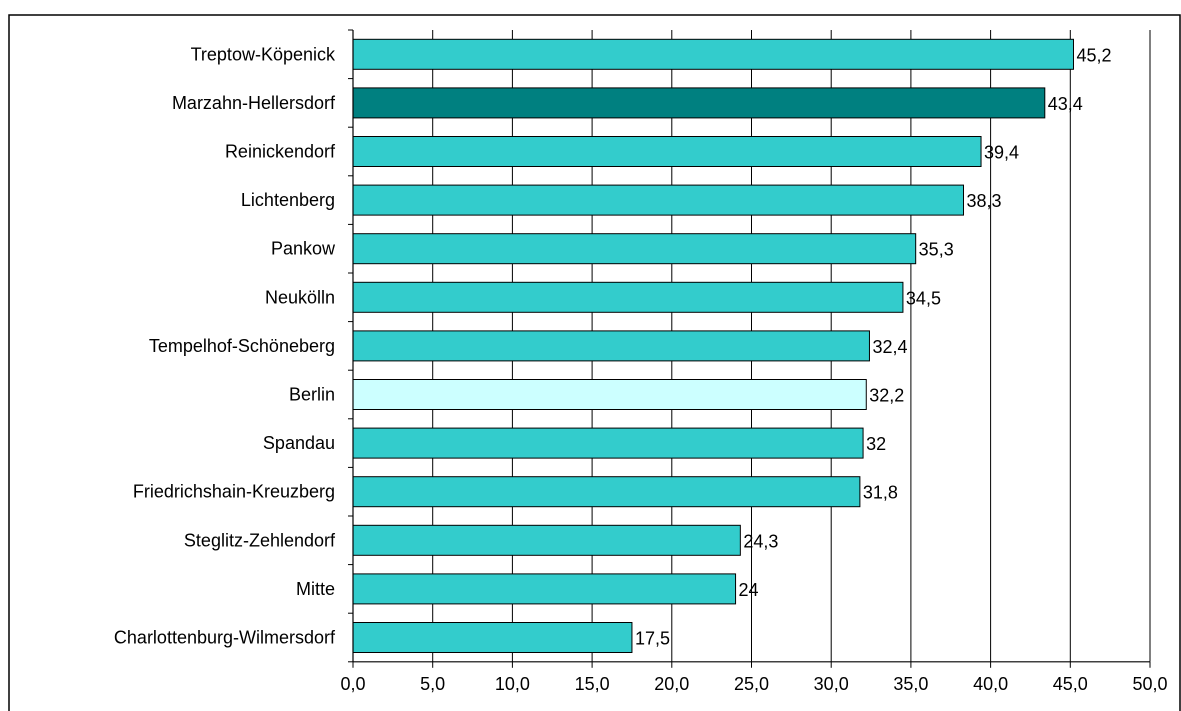 This screenshot has width=1181, height=711. I want to click on x-tick-label: 35,0, so click(910, 684).